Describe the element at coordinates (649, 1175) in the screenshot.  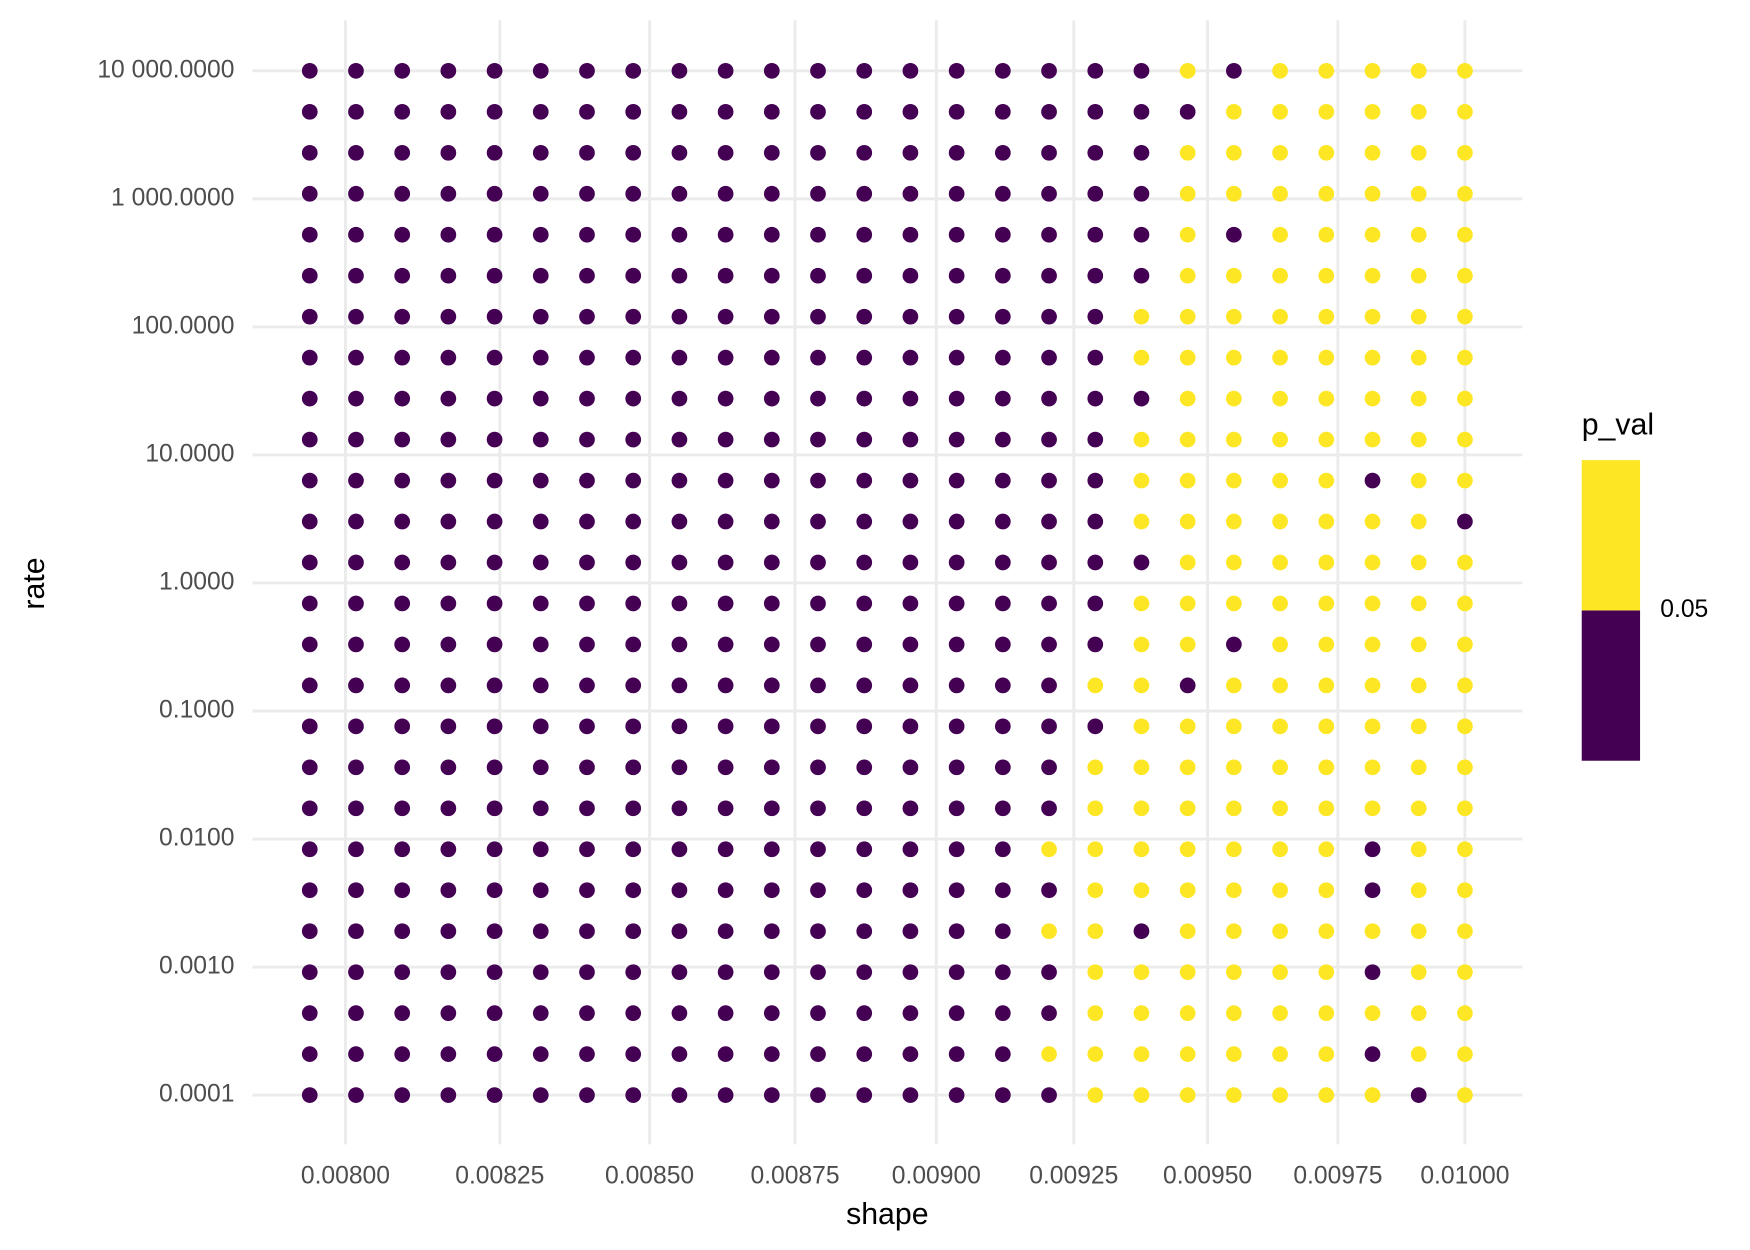
I see `x-tick-label: 0.00850` at that location.